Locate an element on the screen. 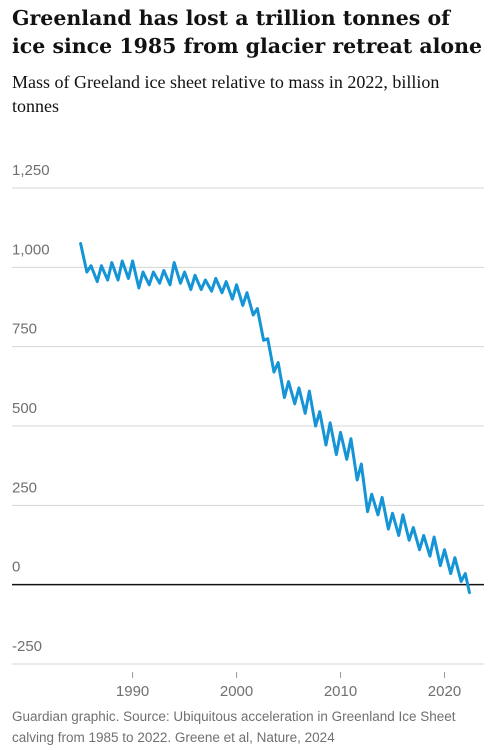 This screenshot has width=496, height=750. x-tick-label: 2020 is located at coordinates (444, 691).